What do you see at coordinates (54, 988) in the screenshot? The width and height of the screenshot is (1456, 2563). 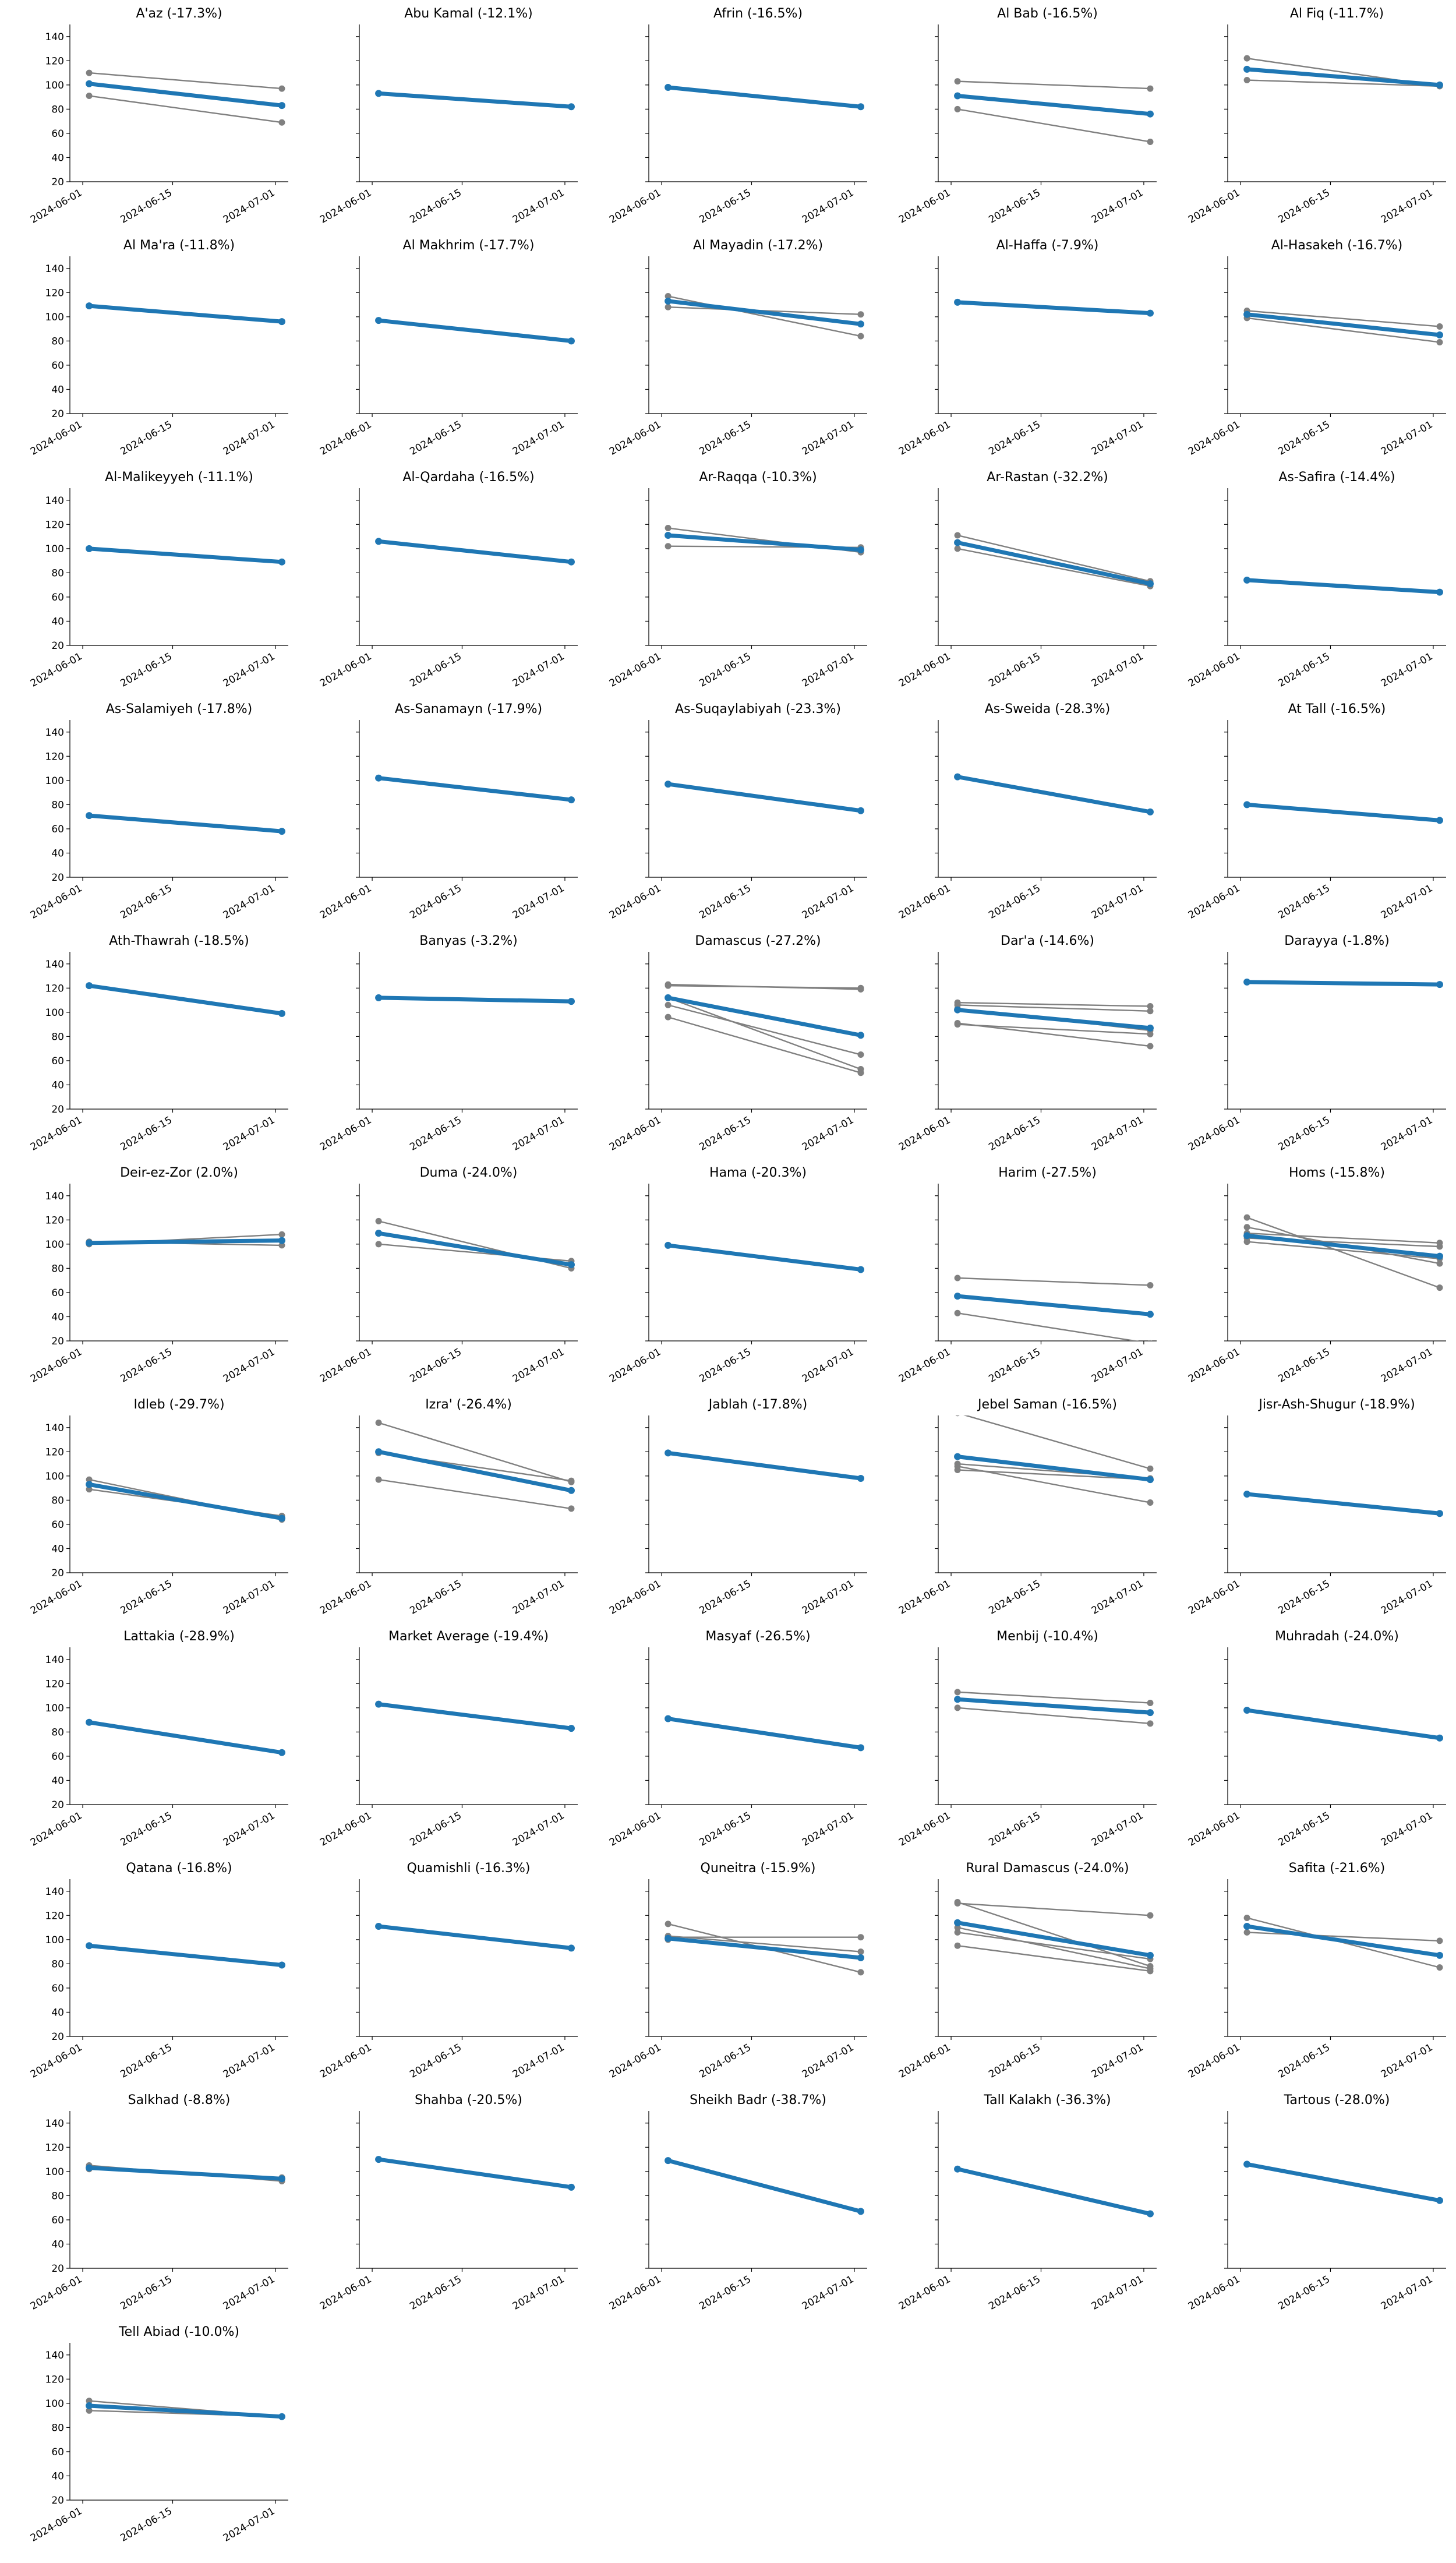 I see `y-tick-label: 120` at bounding box center [54, 988].